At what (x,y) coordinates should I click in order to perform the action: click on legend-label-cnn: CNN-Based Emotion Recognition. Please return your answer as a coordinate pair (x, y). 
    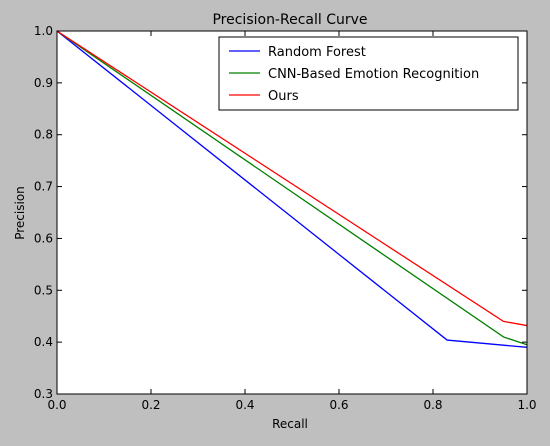
    Looking at the image, I should click on (373, 74).